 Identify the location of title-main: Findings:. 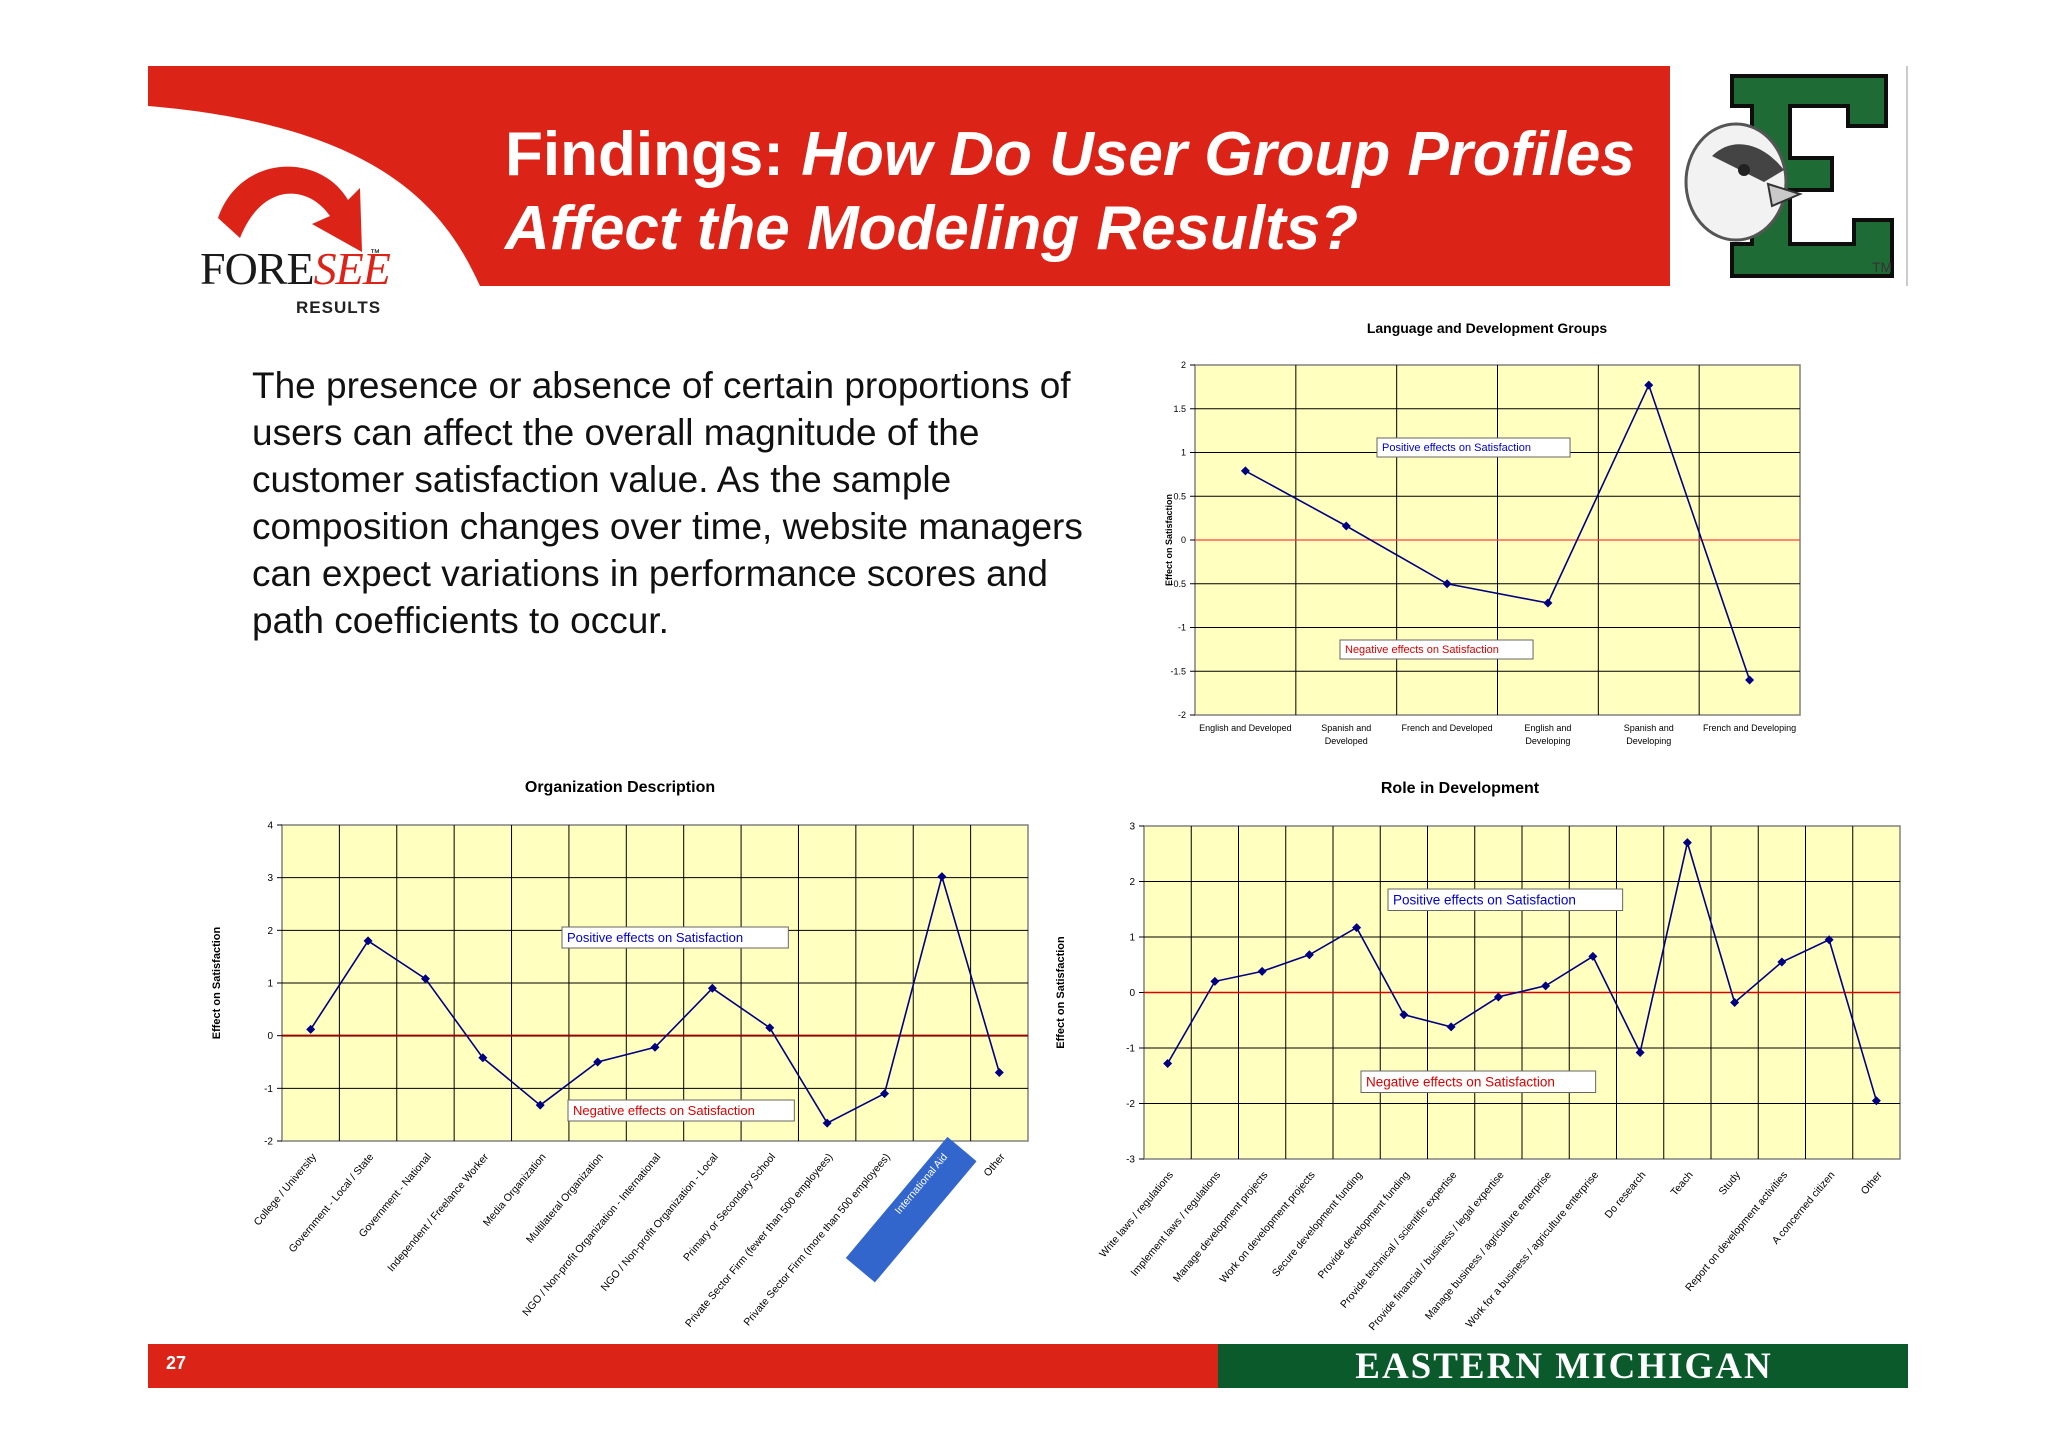
(644, 154).